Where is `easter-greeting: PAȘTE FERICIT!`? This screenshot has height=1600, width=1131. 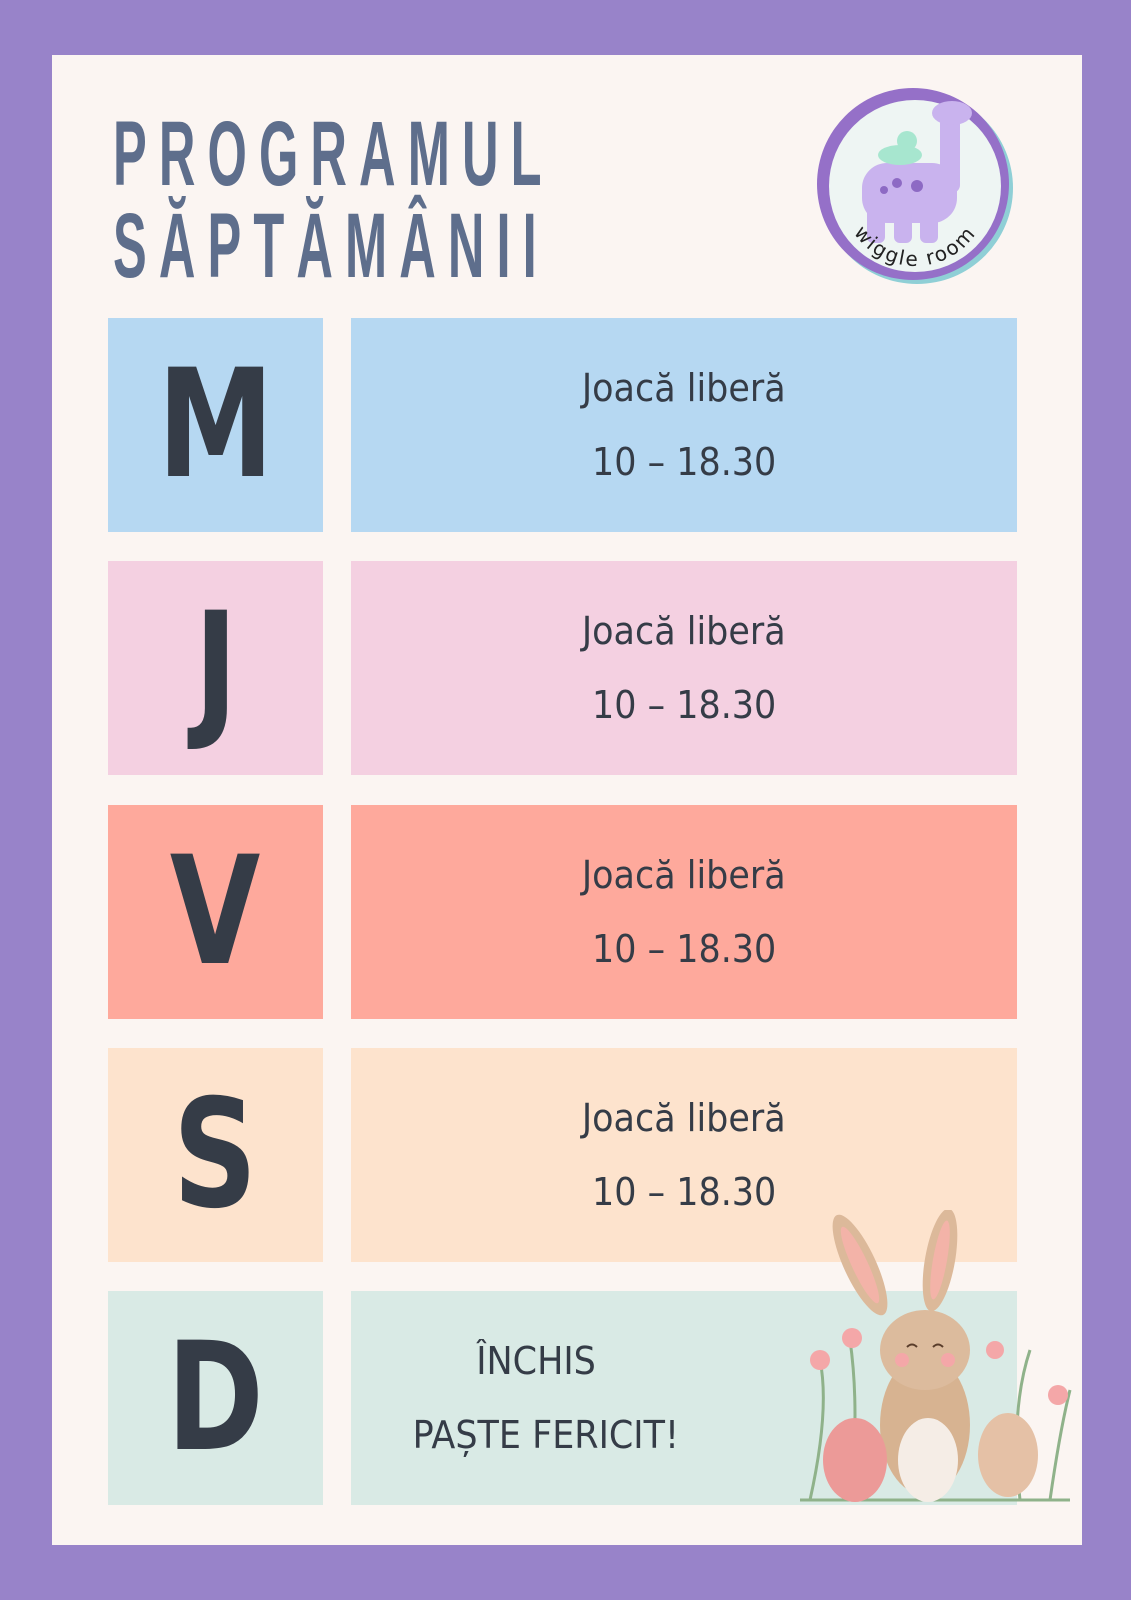
easter-greeting: PAȘTE FERICIT! is located at coordinates (545, 1435).